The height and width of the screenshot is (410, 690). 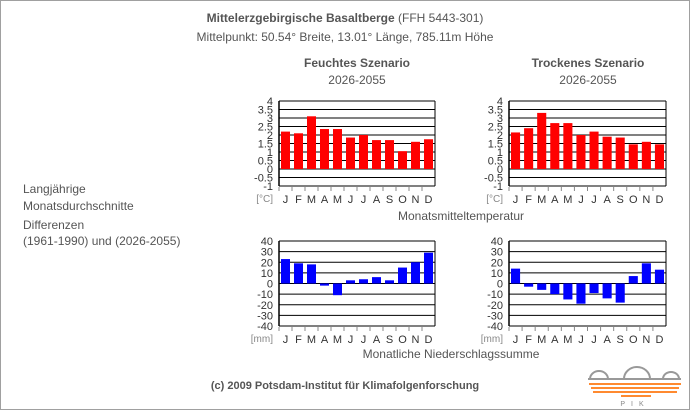 I want to click on title-code: (FFH 5443-301), so click(x=441, y=18).